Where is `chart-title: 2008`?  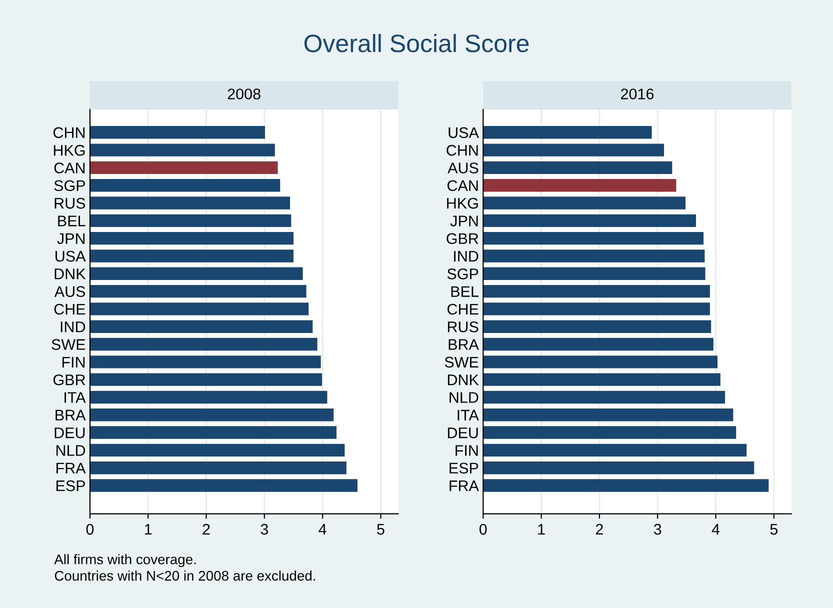
chart-title: 2008 is located at coordinates (244, 94).